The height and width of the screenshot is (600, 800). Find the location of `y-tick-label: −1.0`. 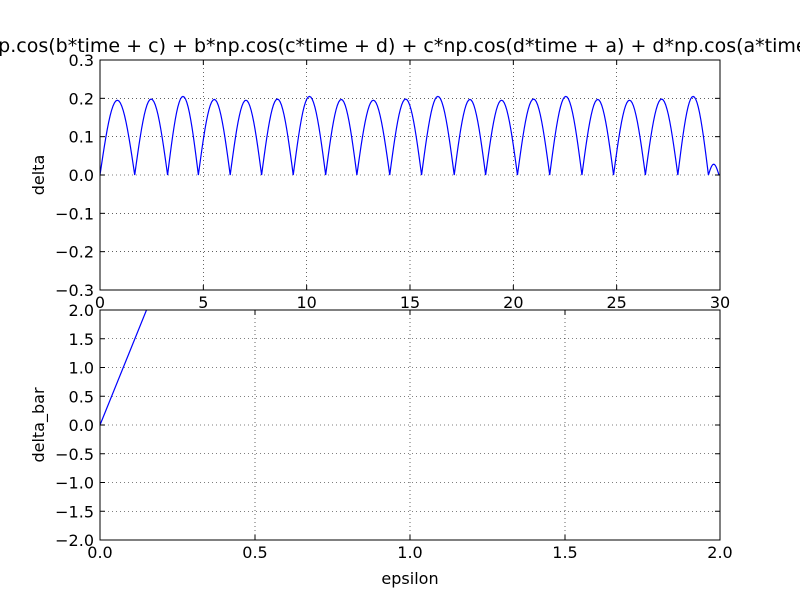

y-tick-label: −1.0 is located at coordinates (74, 483).